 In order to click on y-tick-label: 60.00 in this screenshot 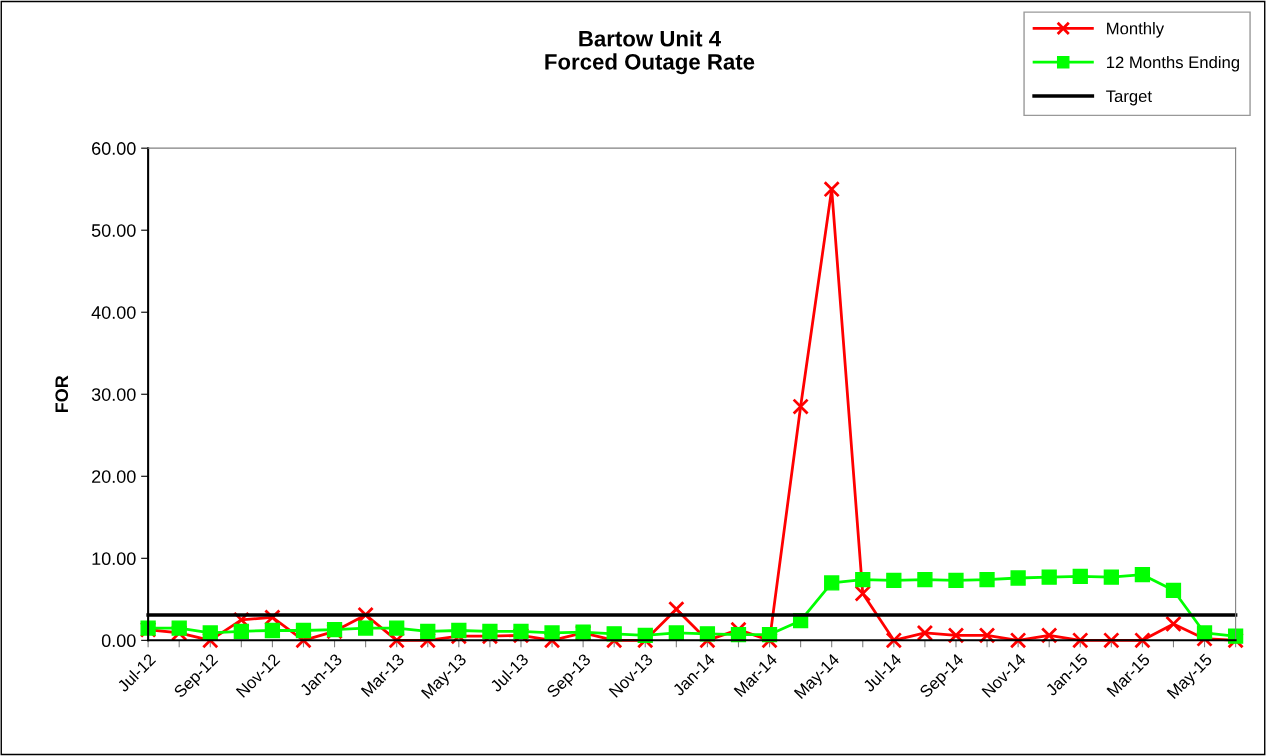, I will do `click(114, 148)`.